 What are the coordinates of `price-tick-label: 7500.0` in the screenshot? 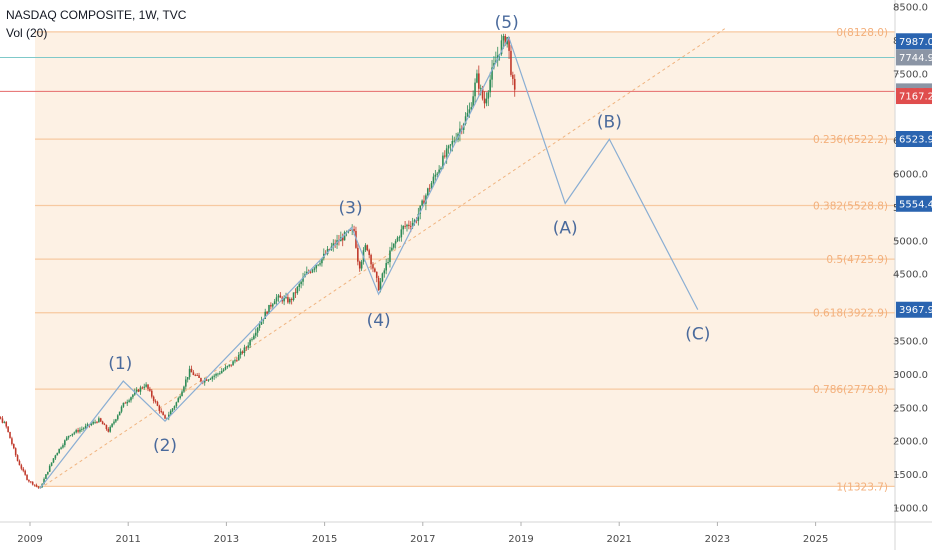 It's located at (910, 74).